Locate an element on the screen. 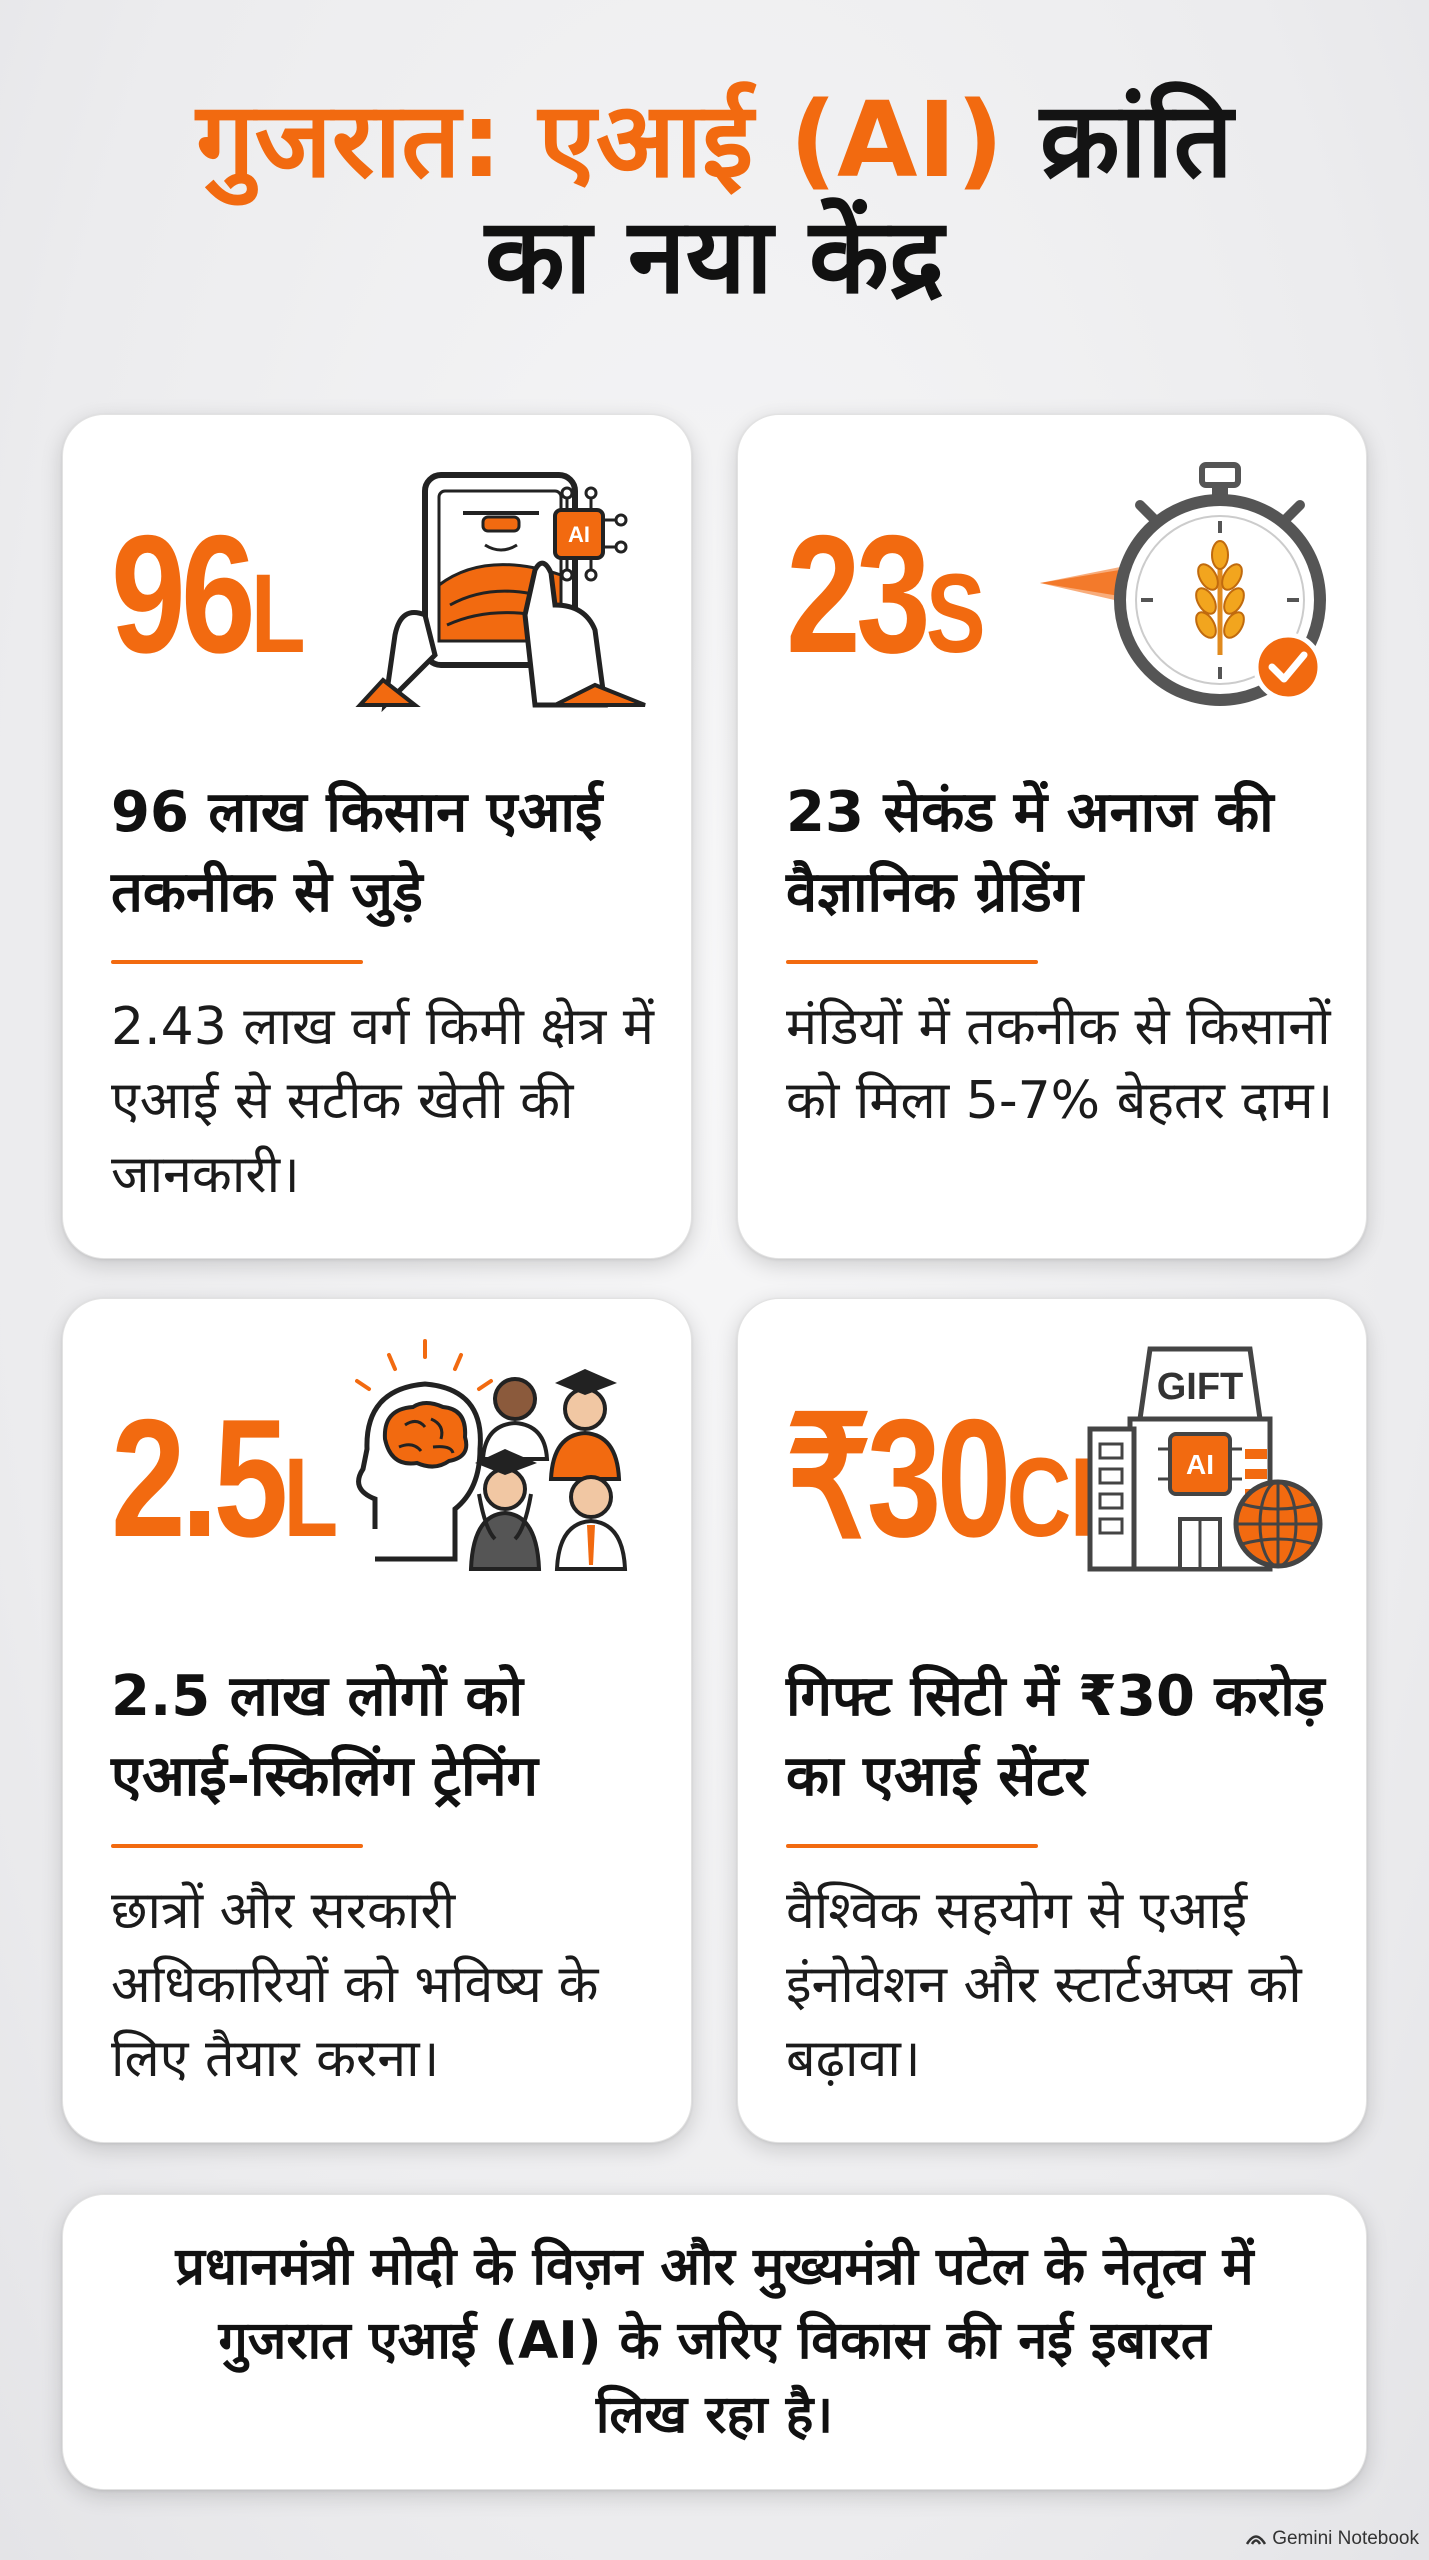  title-line-1: गुजरात: एआई (AI) क्रांति is located at coordinates (714, 140).